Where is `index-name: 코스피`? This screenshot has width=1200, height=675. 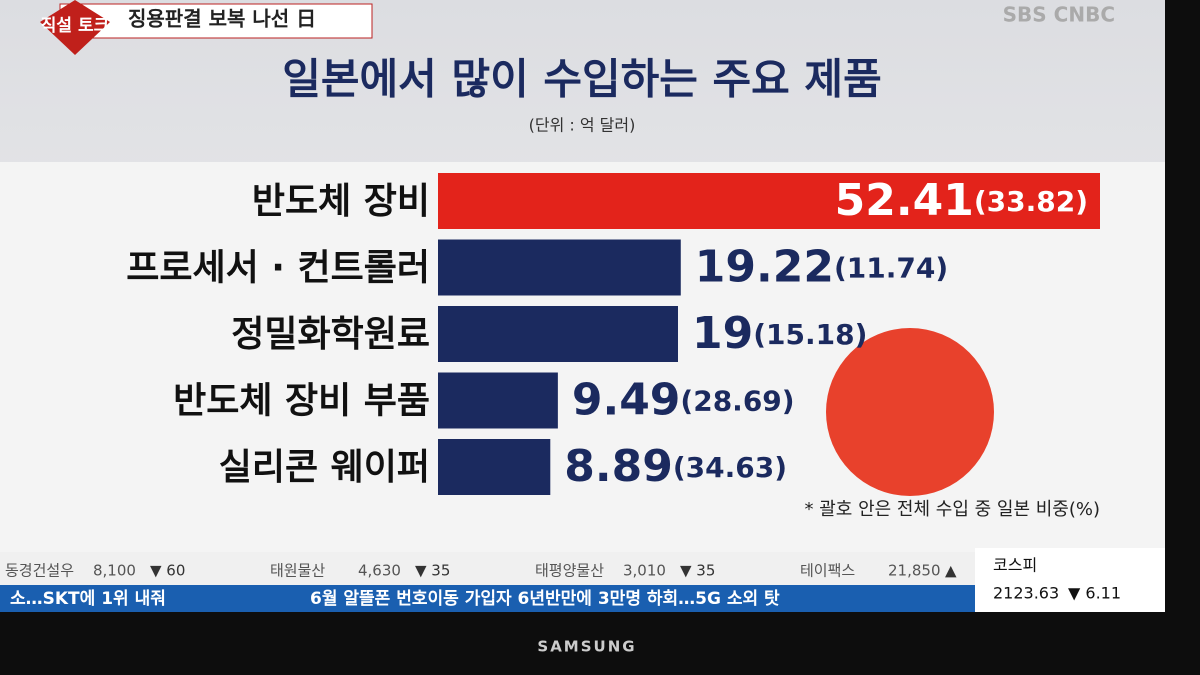 index-name: 코스피 is located at coordinates (1015, 565).